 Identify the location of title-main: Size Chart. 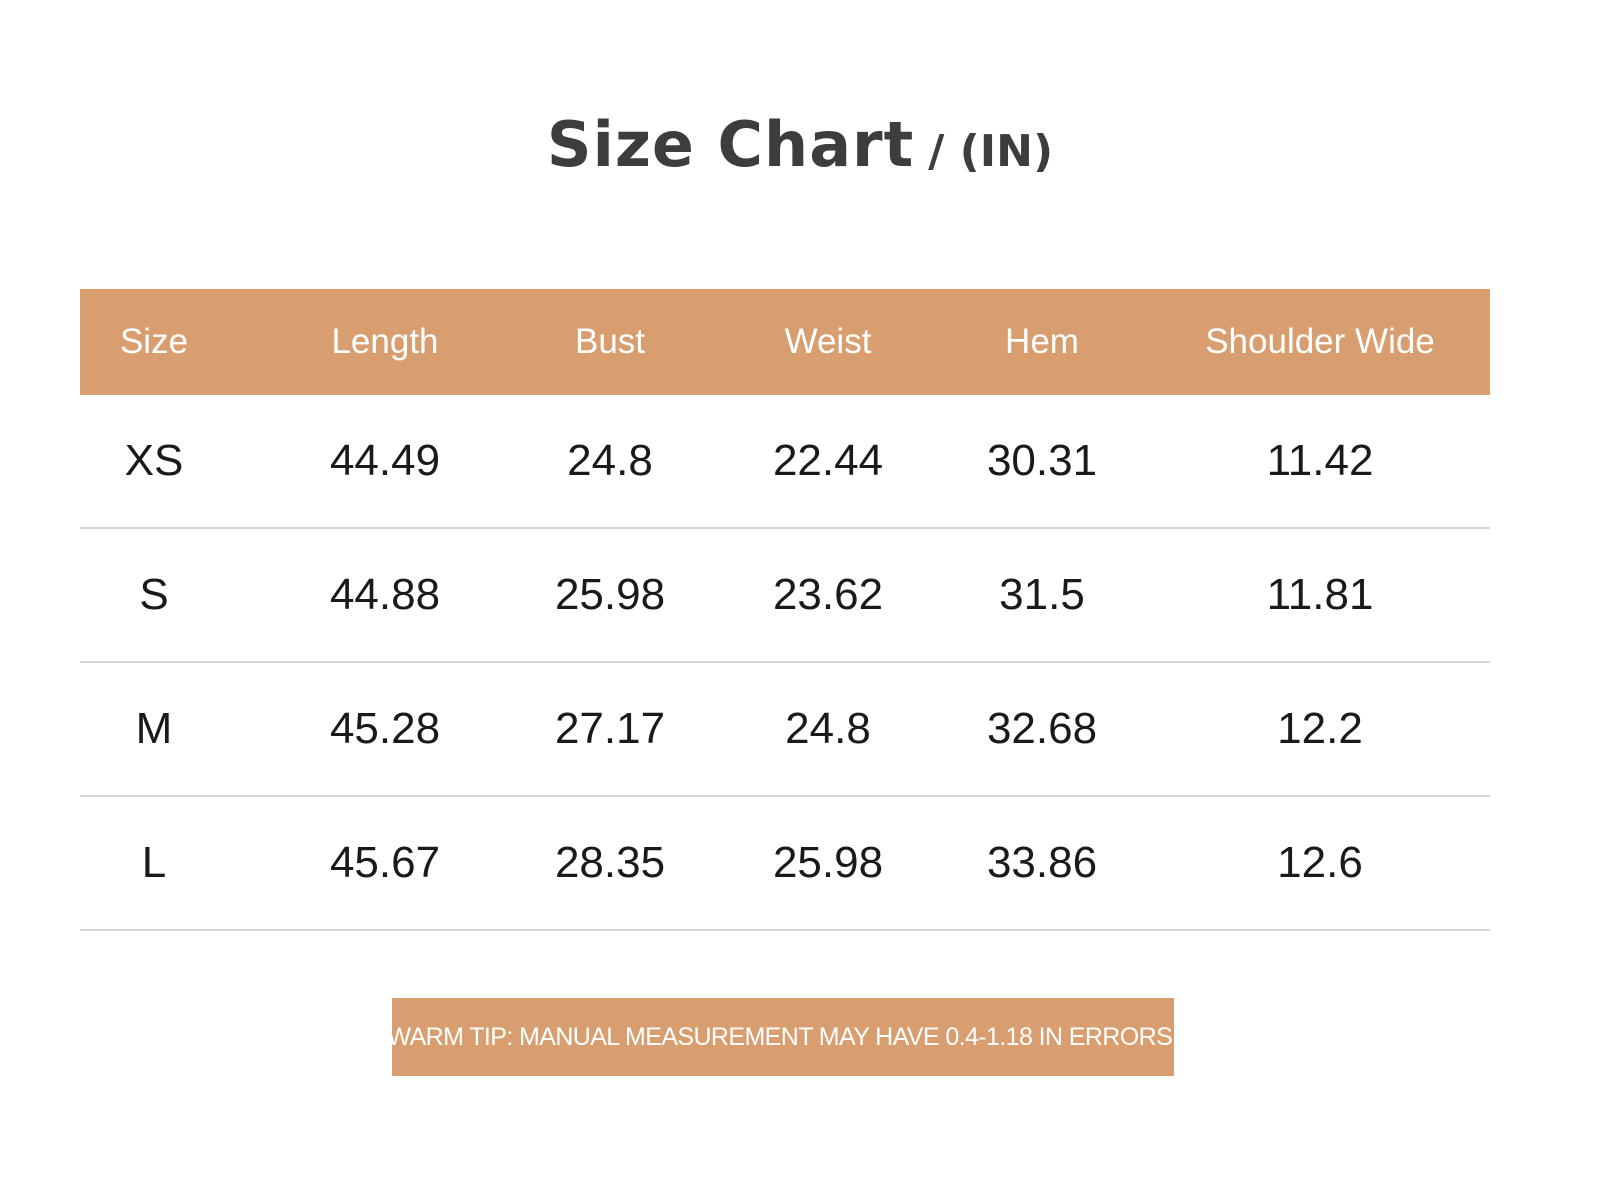
(730, 144).